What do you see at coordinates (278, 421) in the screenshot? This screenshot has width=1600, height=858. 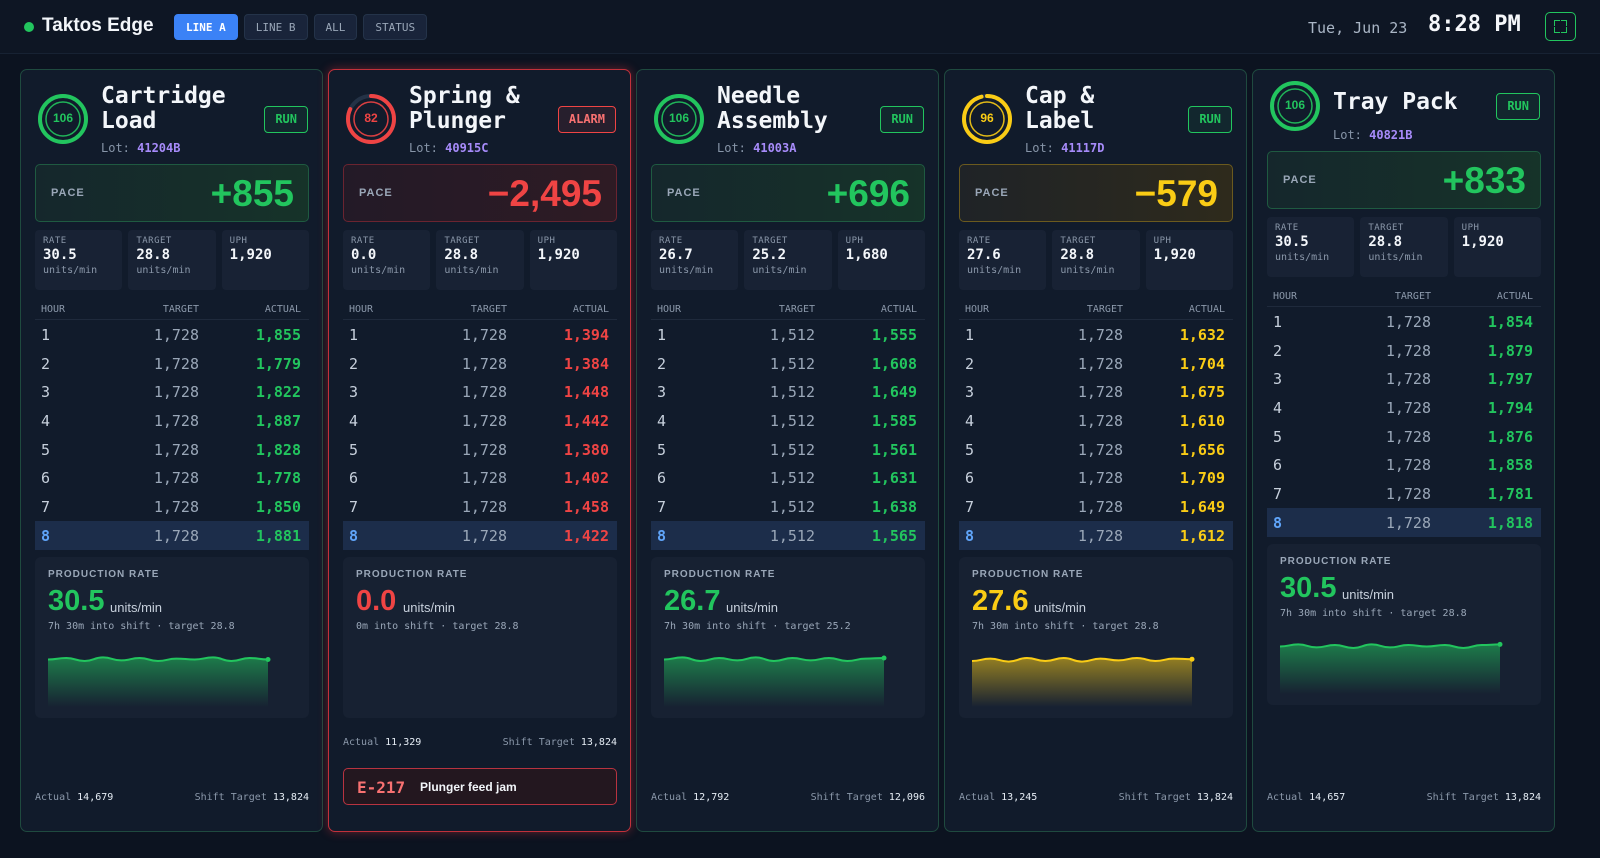 I see `cell-actual: 1,887` at bounding box center [278, 421].